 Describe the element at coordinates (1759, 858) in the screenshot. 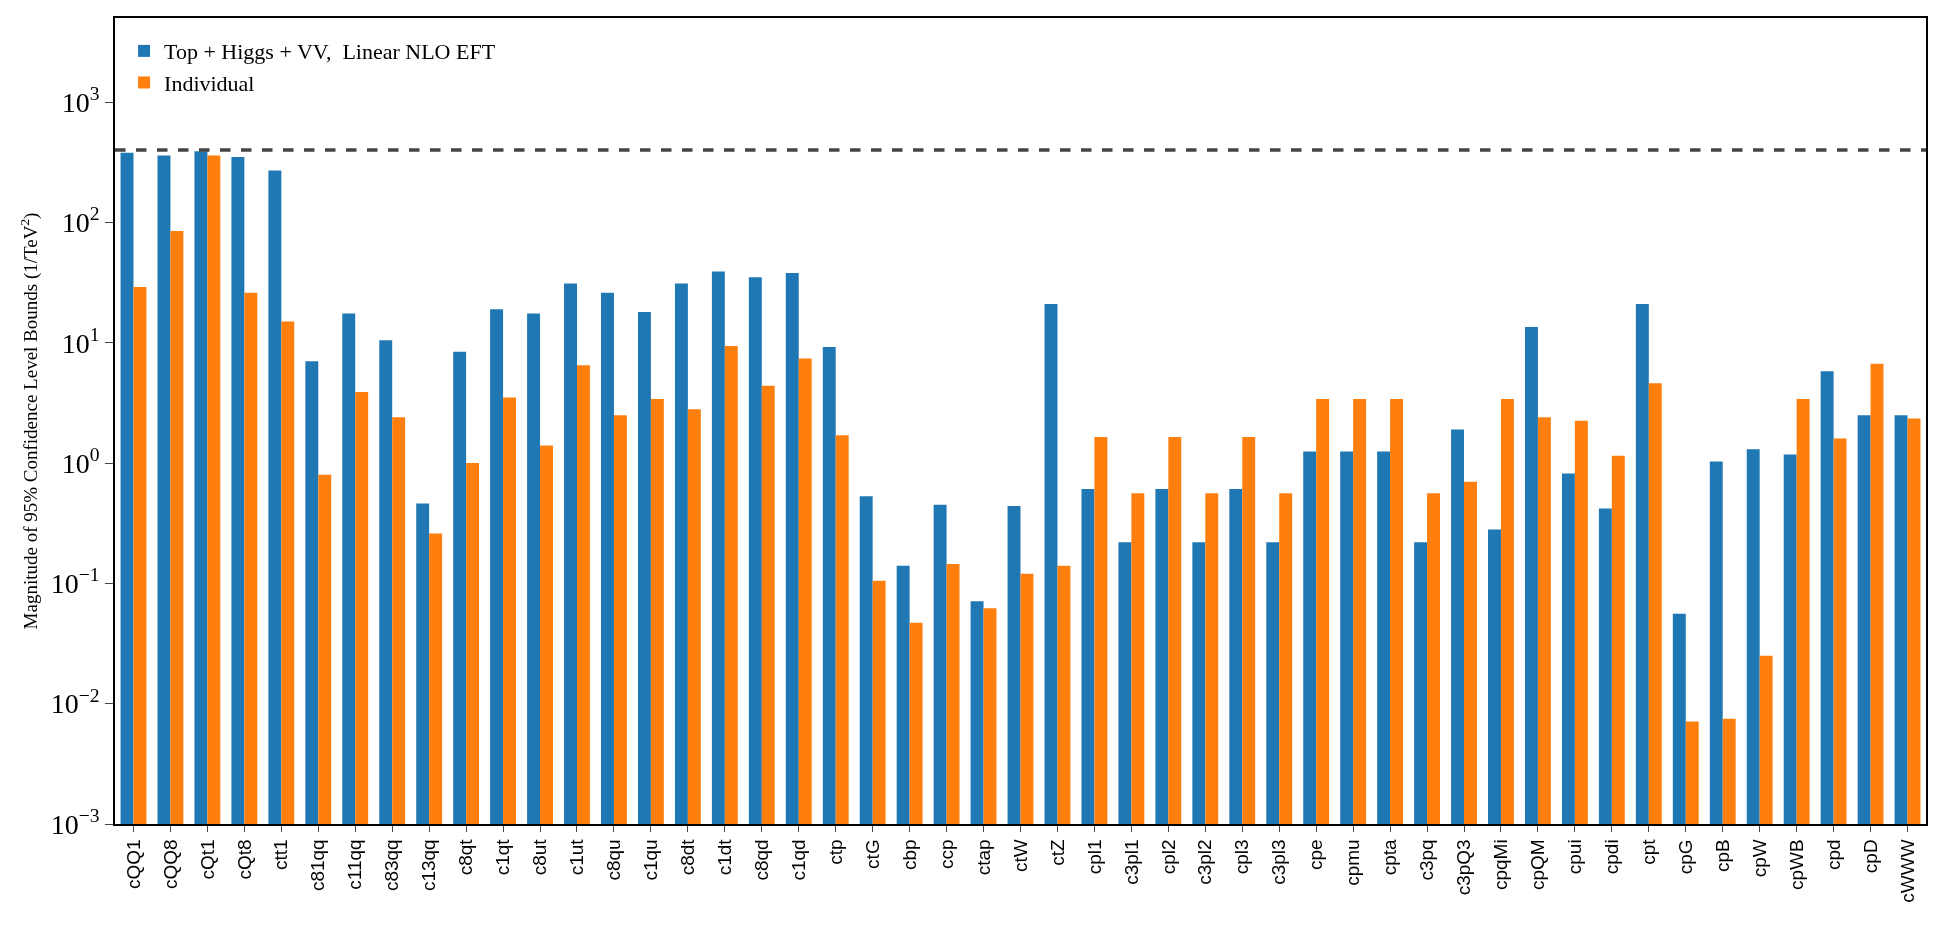

I see `x-tick-label: cpW` at that location.